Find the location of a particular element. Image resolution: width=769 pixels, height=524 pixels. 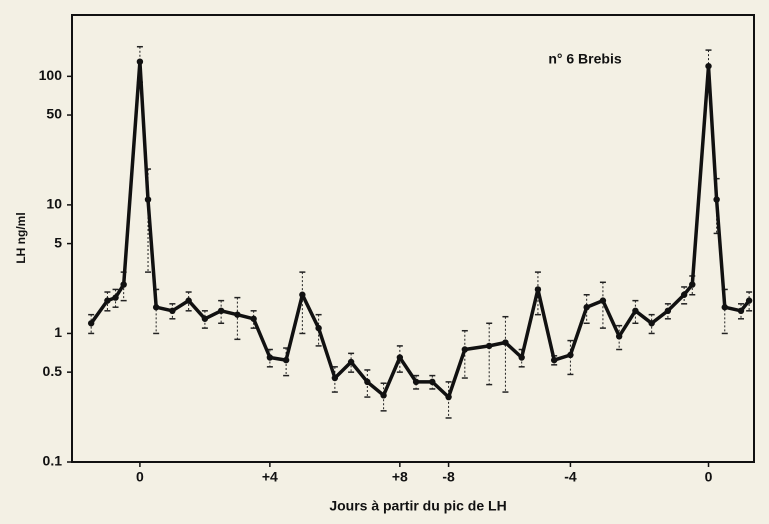

x-tick-label: -4 is located at coordinates (570, 477).